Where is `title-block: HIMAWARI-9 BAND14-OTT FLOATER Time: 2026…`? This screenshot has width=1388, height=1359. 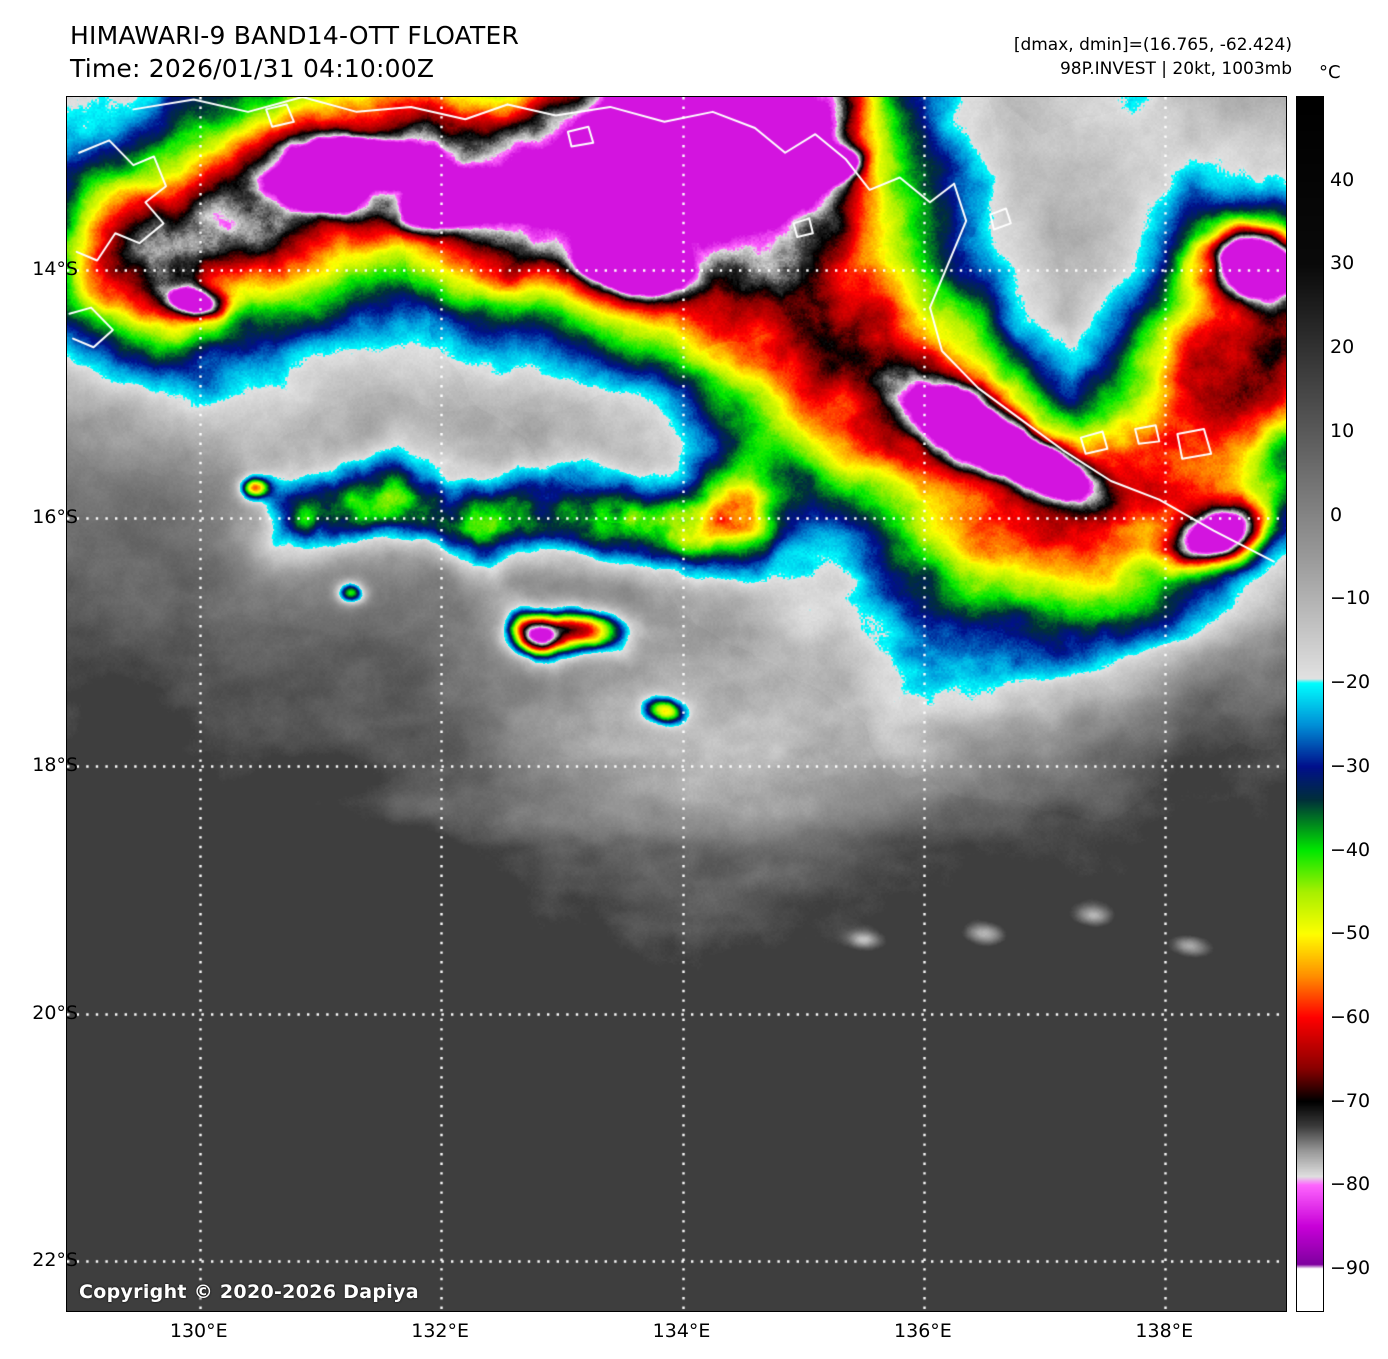
title-block: HIMAWARI-9 BAND14-OTT FLOATER Time: 2026… is located at coordinates (294, 52).